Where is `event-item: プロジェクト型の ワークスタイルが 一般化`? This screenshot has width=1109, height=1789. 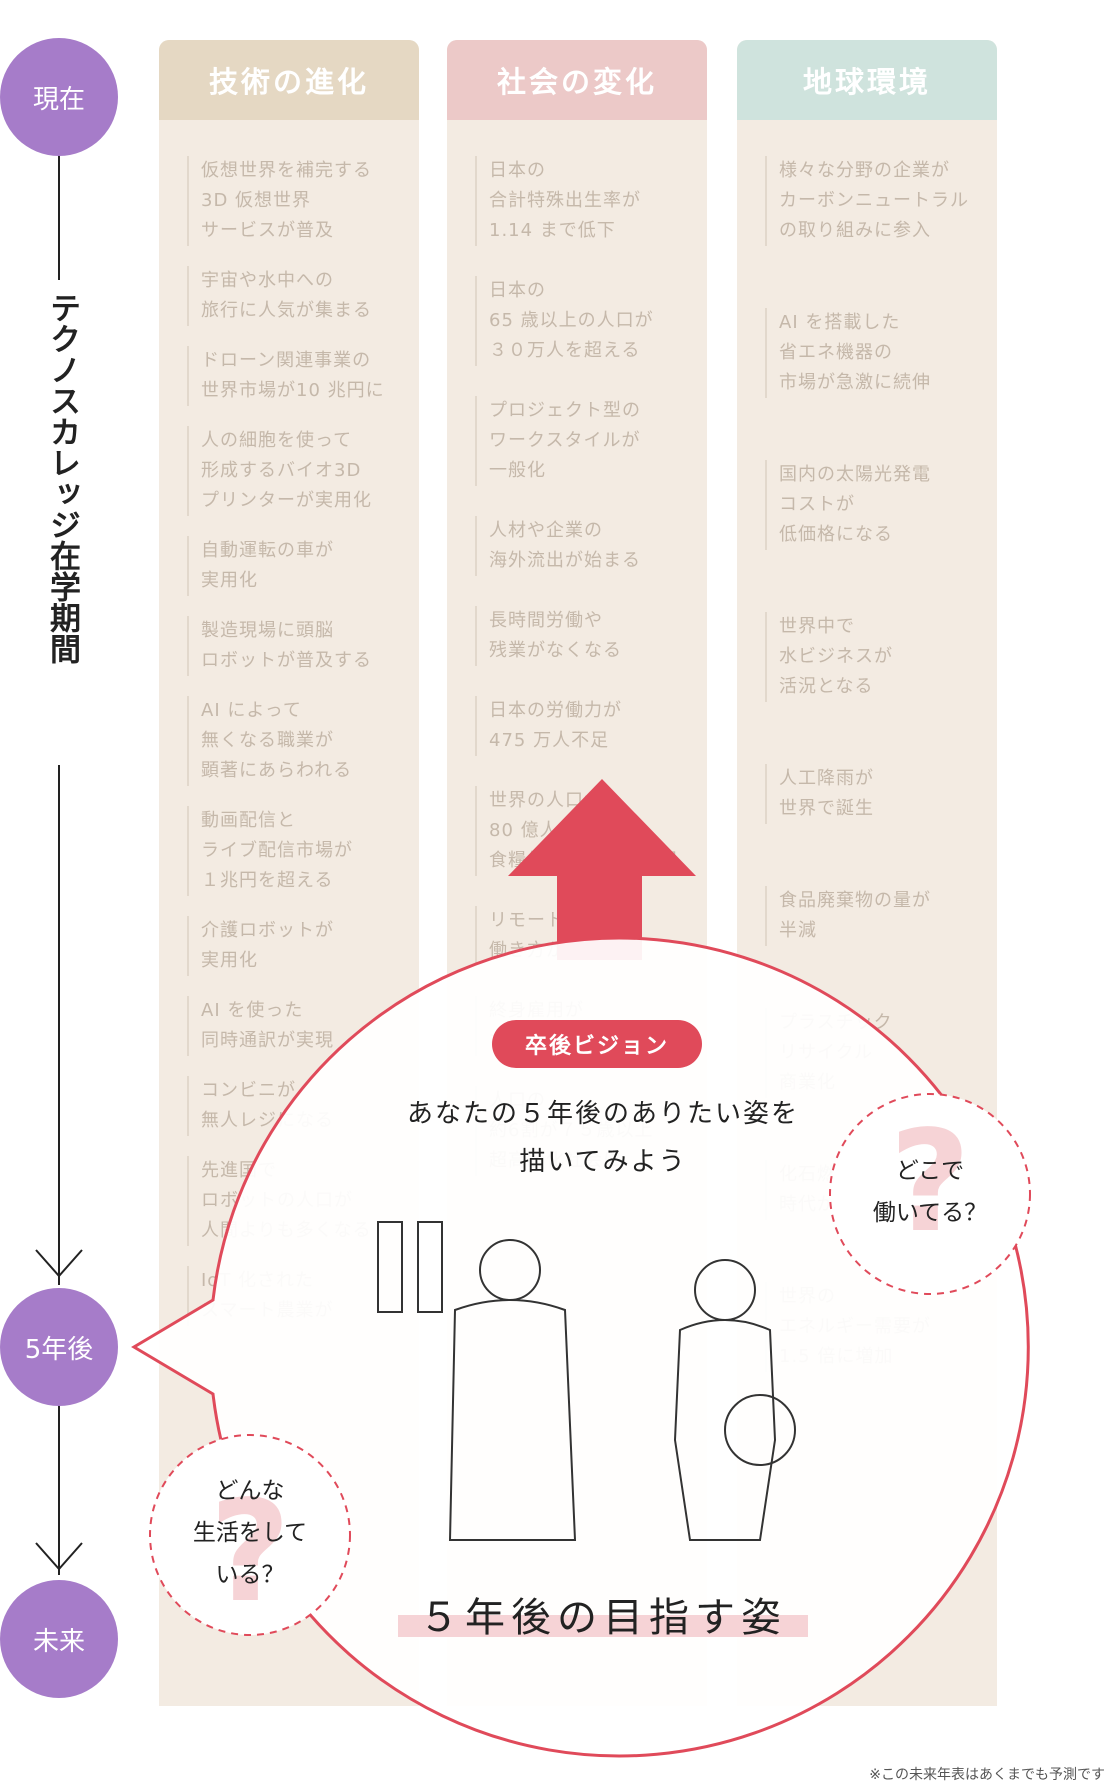 event-item: プロジェクト型の ワークスタイルが 一般化 is located at coordinates (591, 441).